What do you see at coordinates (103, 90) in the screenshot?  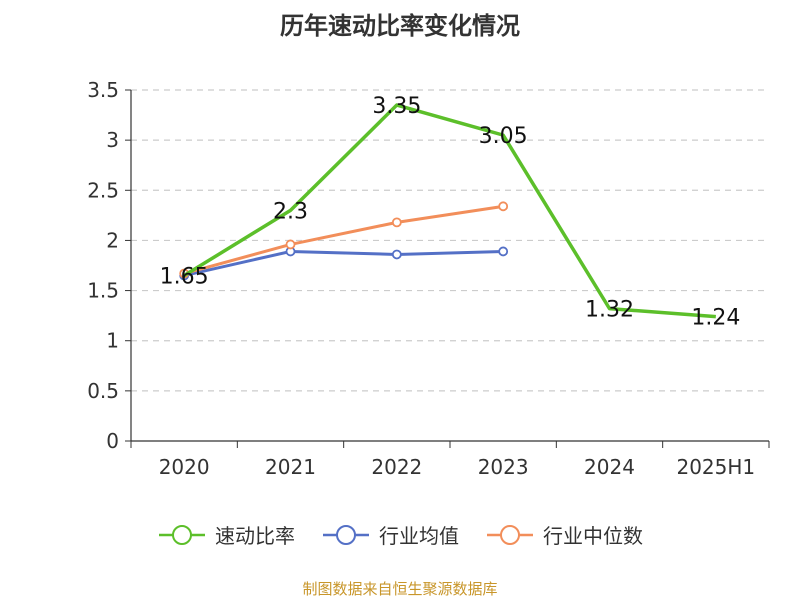 I see `y-tick-label: 3.5` at bounding box center [103, 90].